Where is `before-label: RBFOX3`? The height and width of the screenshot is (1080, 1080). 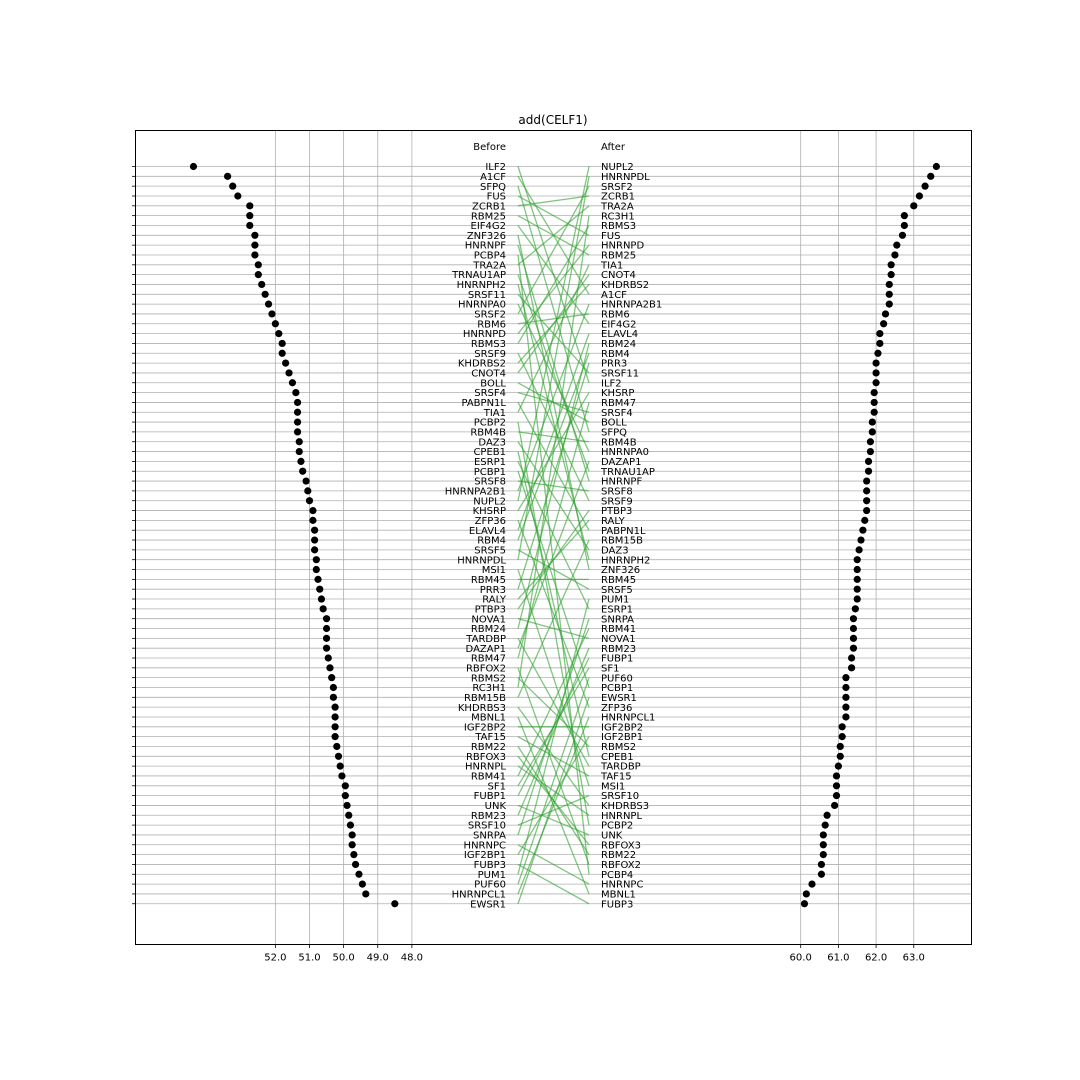
before-label: RBFOX3 is located at coordinates (486, 757).